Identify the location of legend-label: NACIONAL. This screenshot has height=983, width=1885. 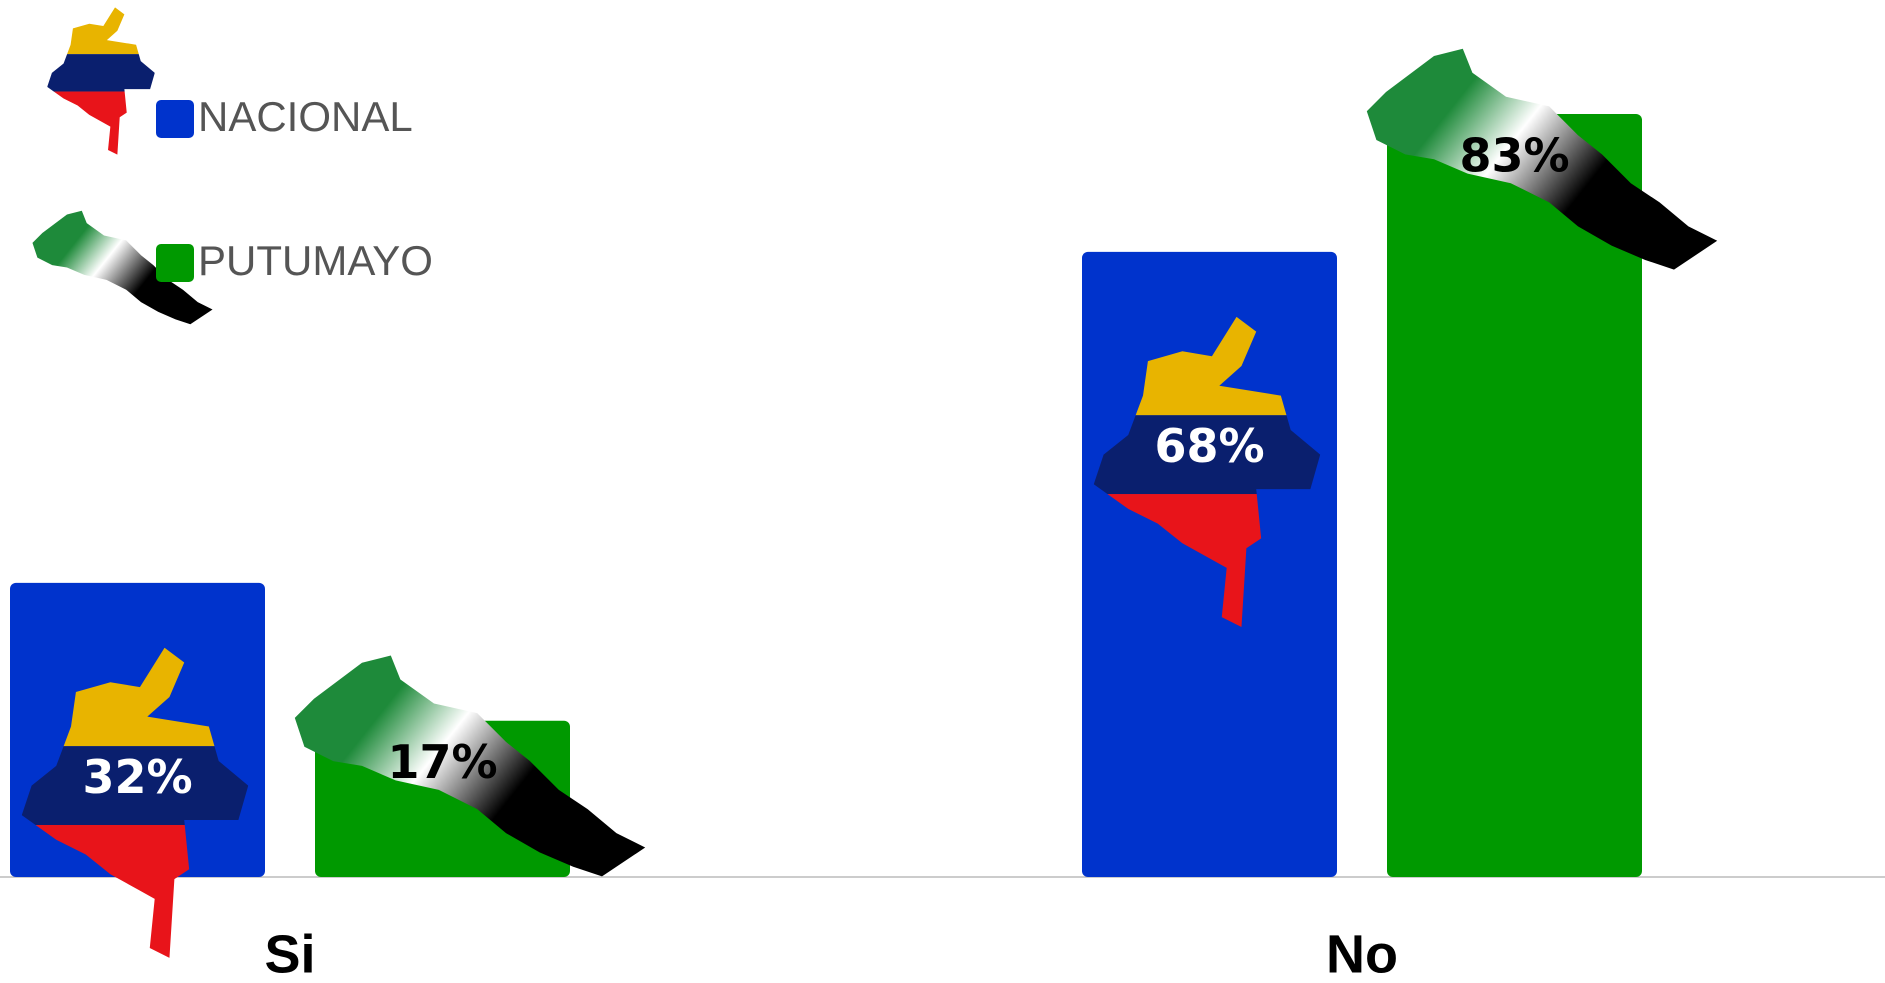
(305, 116).